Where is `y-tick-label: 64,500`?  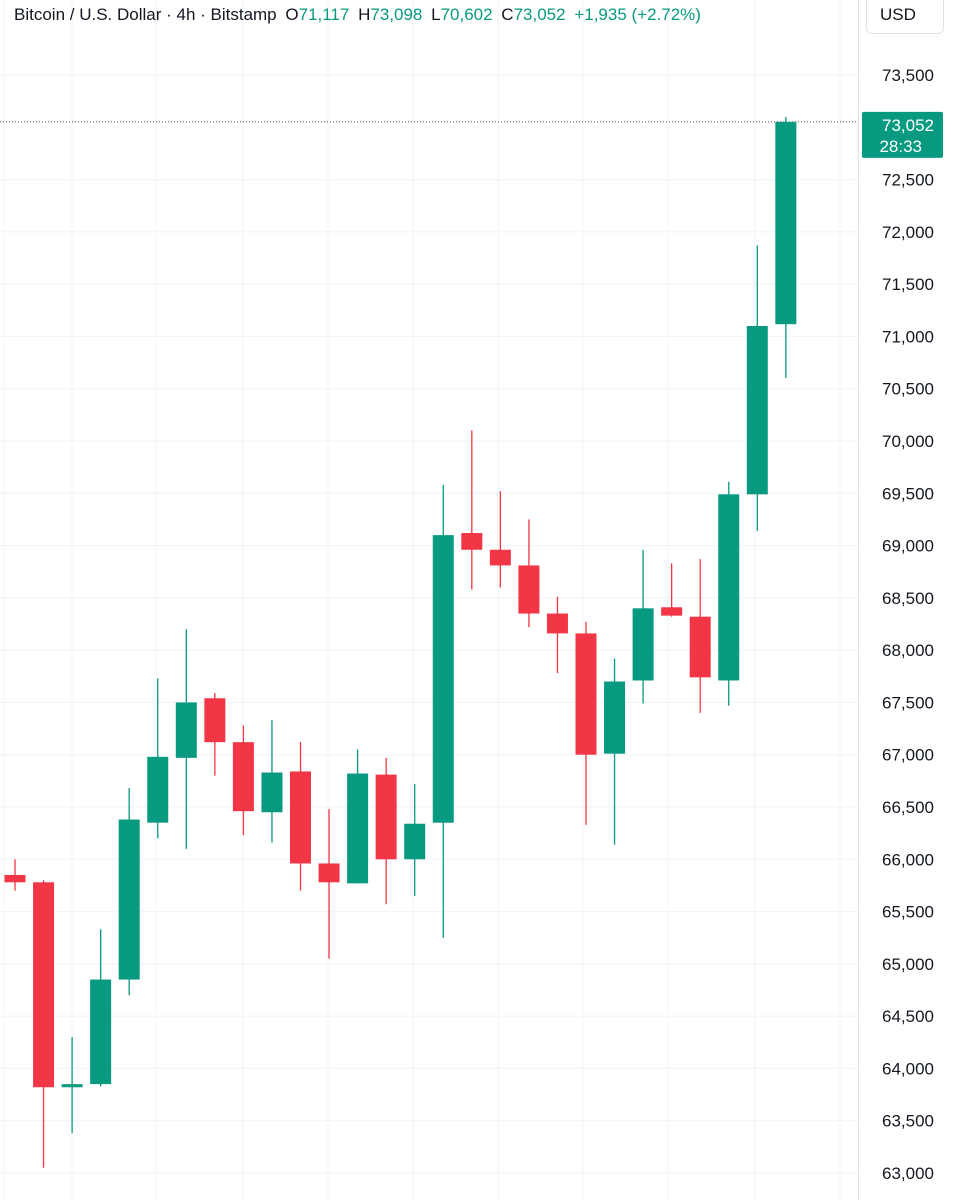 y-tick-label: 64,500 is located at coordinates (908, 1016).